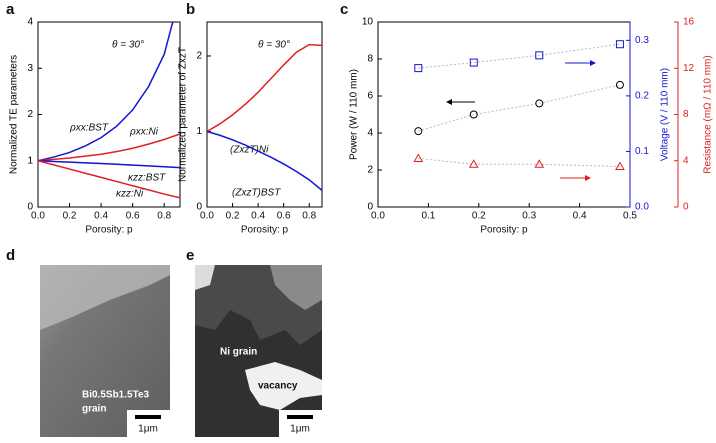 The width and height of the screenshot is (716, 443). Describe the element at coordinates (642, 151) in the screenshot. I see `y-tick-label: 0.1` at that location.